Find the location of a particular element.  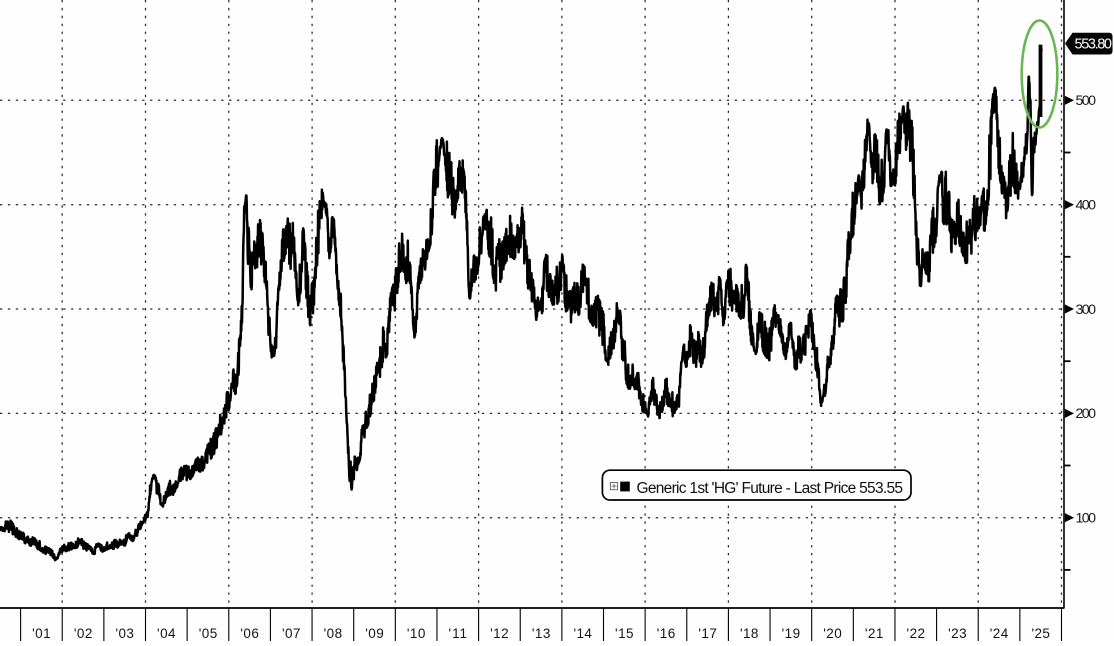

svg-text: '15 is located at coordinates (624, 633).